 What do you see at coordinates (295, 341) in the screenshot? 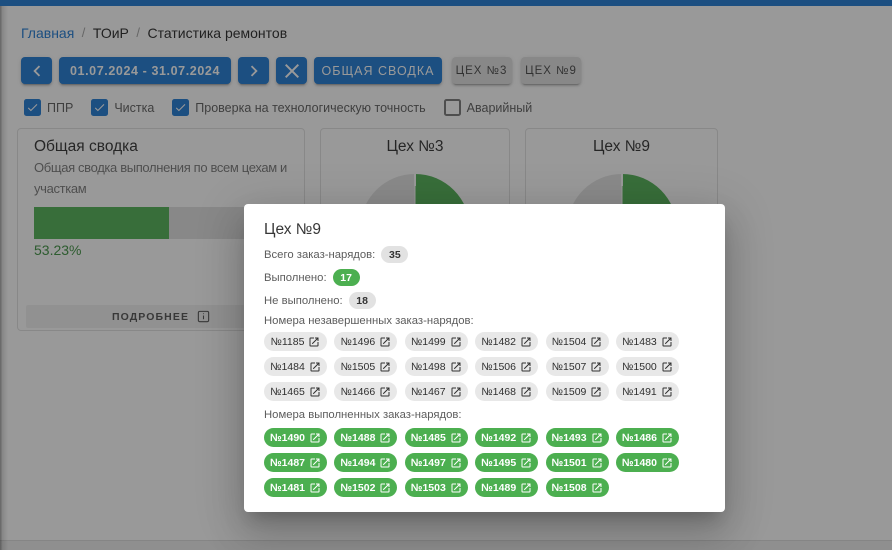
I see `unfinished-order-chip: №1185` at bounding box center [295, 341].